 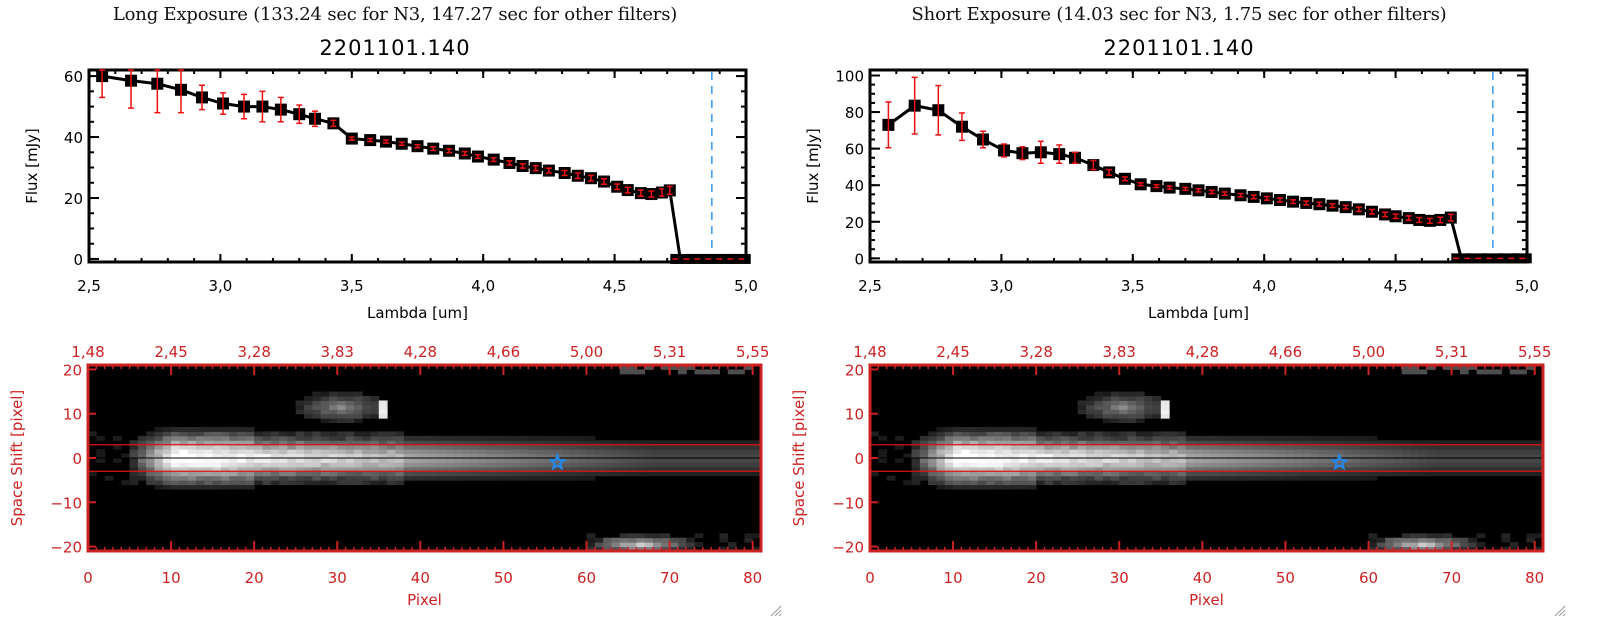 I want to click on x-tick-label: 4,5, so click(x=615, y=286).